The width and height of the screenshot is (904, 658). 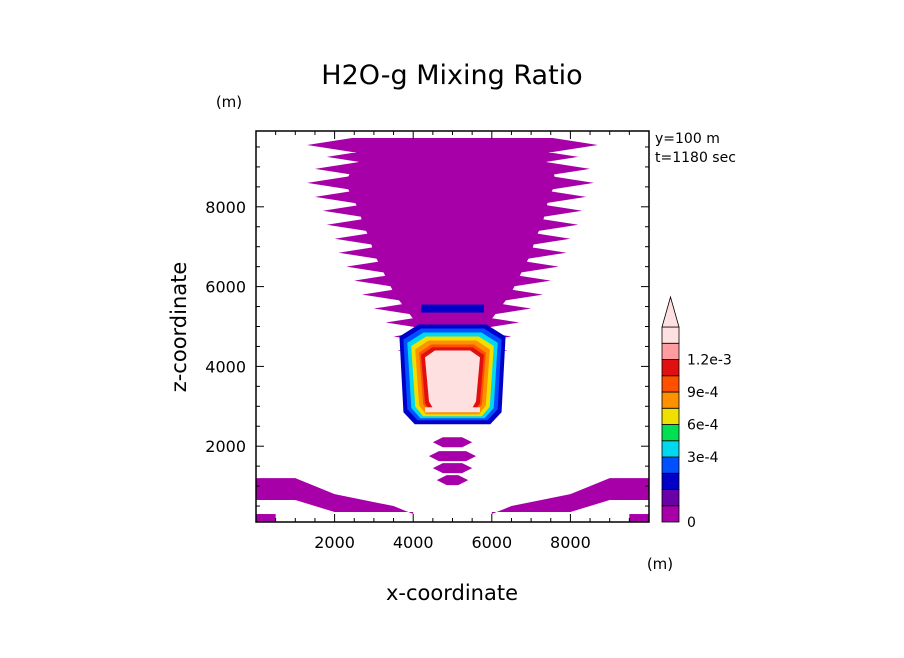 I want to click on ground-band-right, so click(x=570, y=496).